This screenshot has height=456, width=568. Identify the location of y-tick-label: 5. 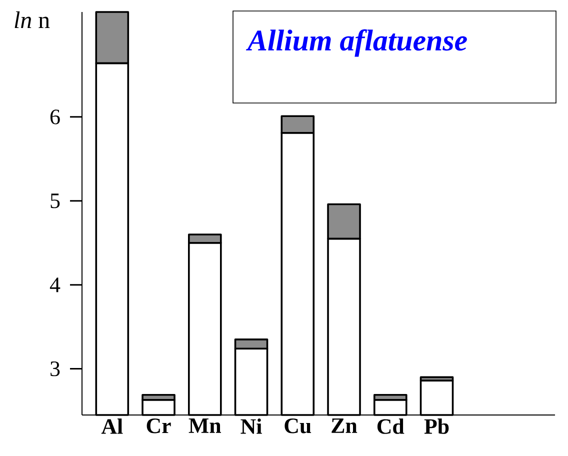
(55, 201).